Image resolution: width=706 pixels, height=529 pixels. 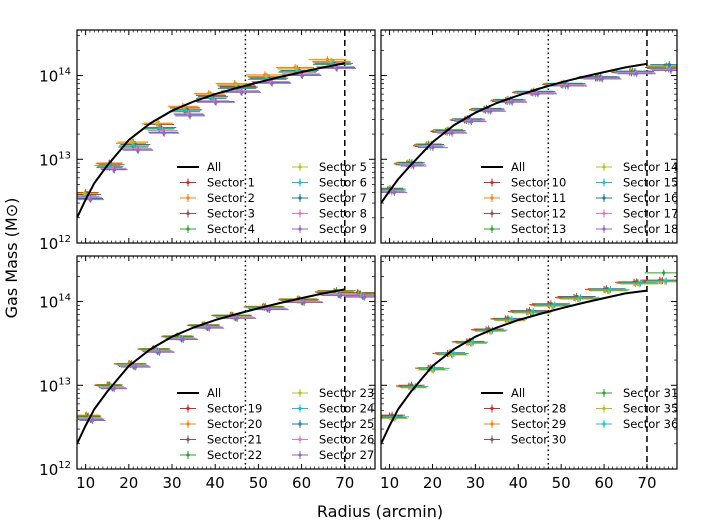 What do you see at coordinates (231, 198) in the screenshot?
I see `legend-label: Sector 2` at bounding box center [231, 198].